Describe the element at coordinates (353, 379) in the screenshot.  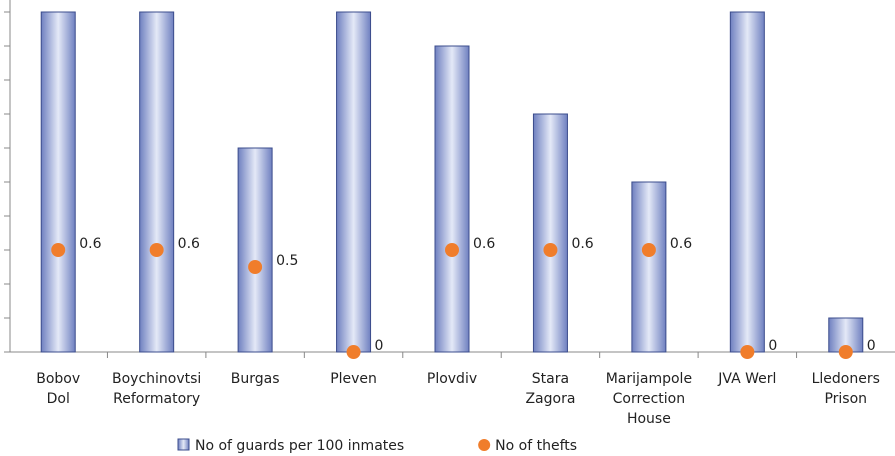
I see `x-tick-label: Pleven` at that location.